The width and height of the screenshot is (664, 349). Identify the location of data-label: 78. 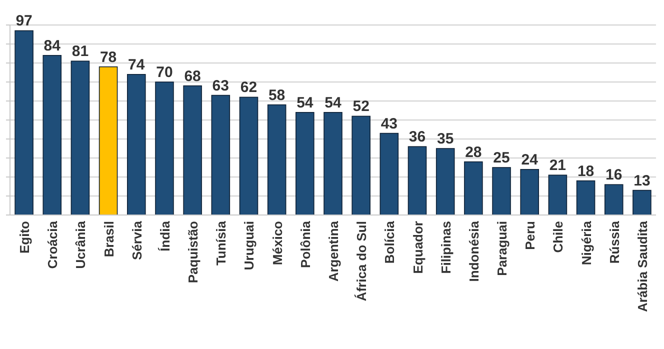
(108, 57).